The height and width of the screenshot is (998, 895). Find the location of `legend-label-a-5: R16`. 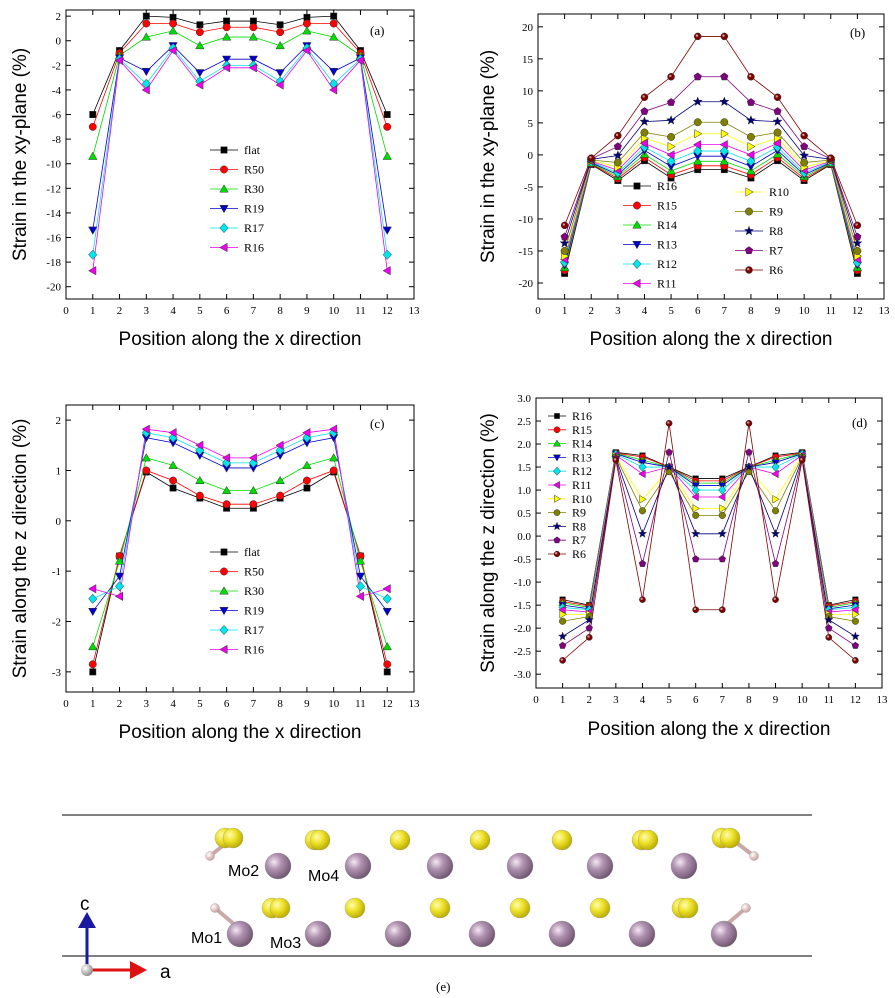

legend-label-a-5: R16 is located at coordinates (254, 248).